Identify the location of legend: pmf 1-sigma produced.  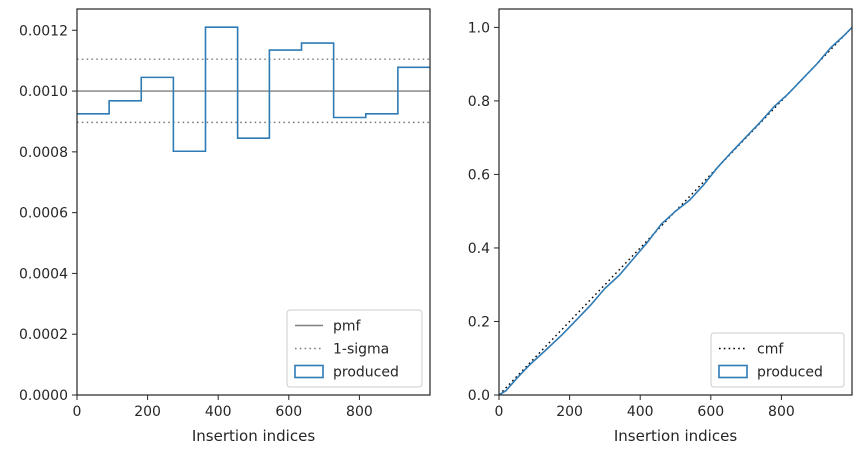
(354, 348).